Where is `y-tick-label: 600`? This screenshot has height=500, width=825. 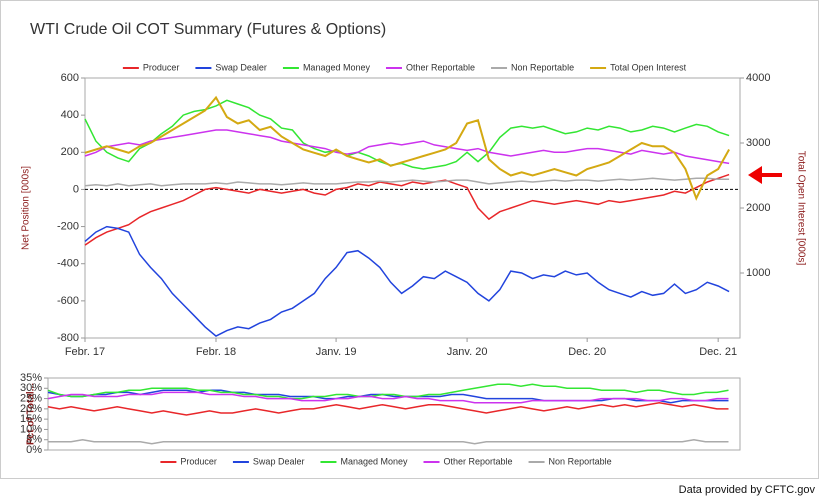 y-tick-label: 600 is located at coordinates (70, 78).